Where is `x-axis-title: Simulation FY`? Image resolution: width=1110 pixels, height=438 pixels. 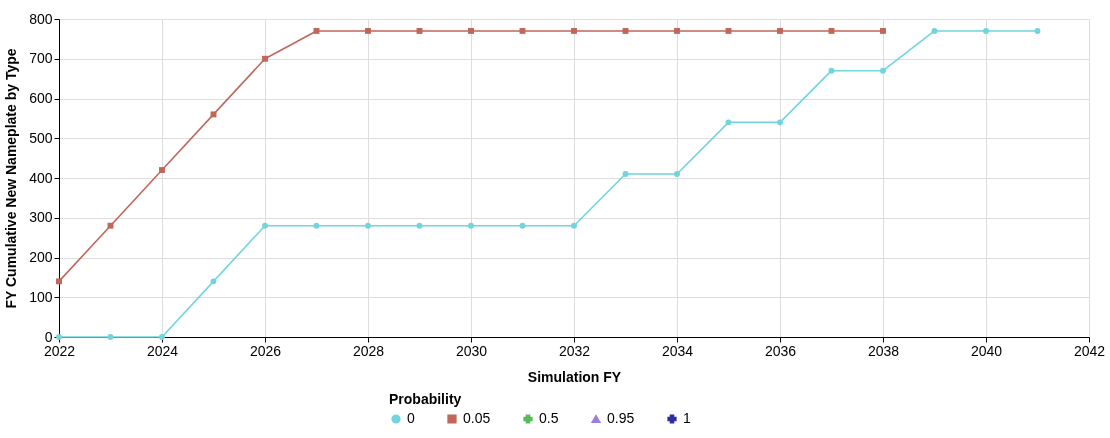
x-axis-title: Simulation FY is located at coordinates (574, 376).